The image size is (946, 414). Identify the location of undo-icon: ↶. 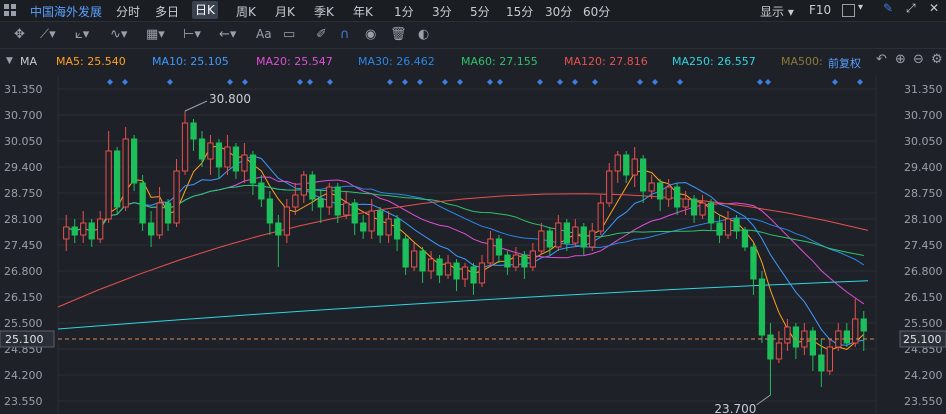
(881, 59).